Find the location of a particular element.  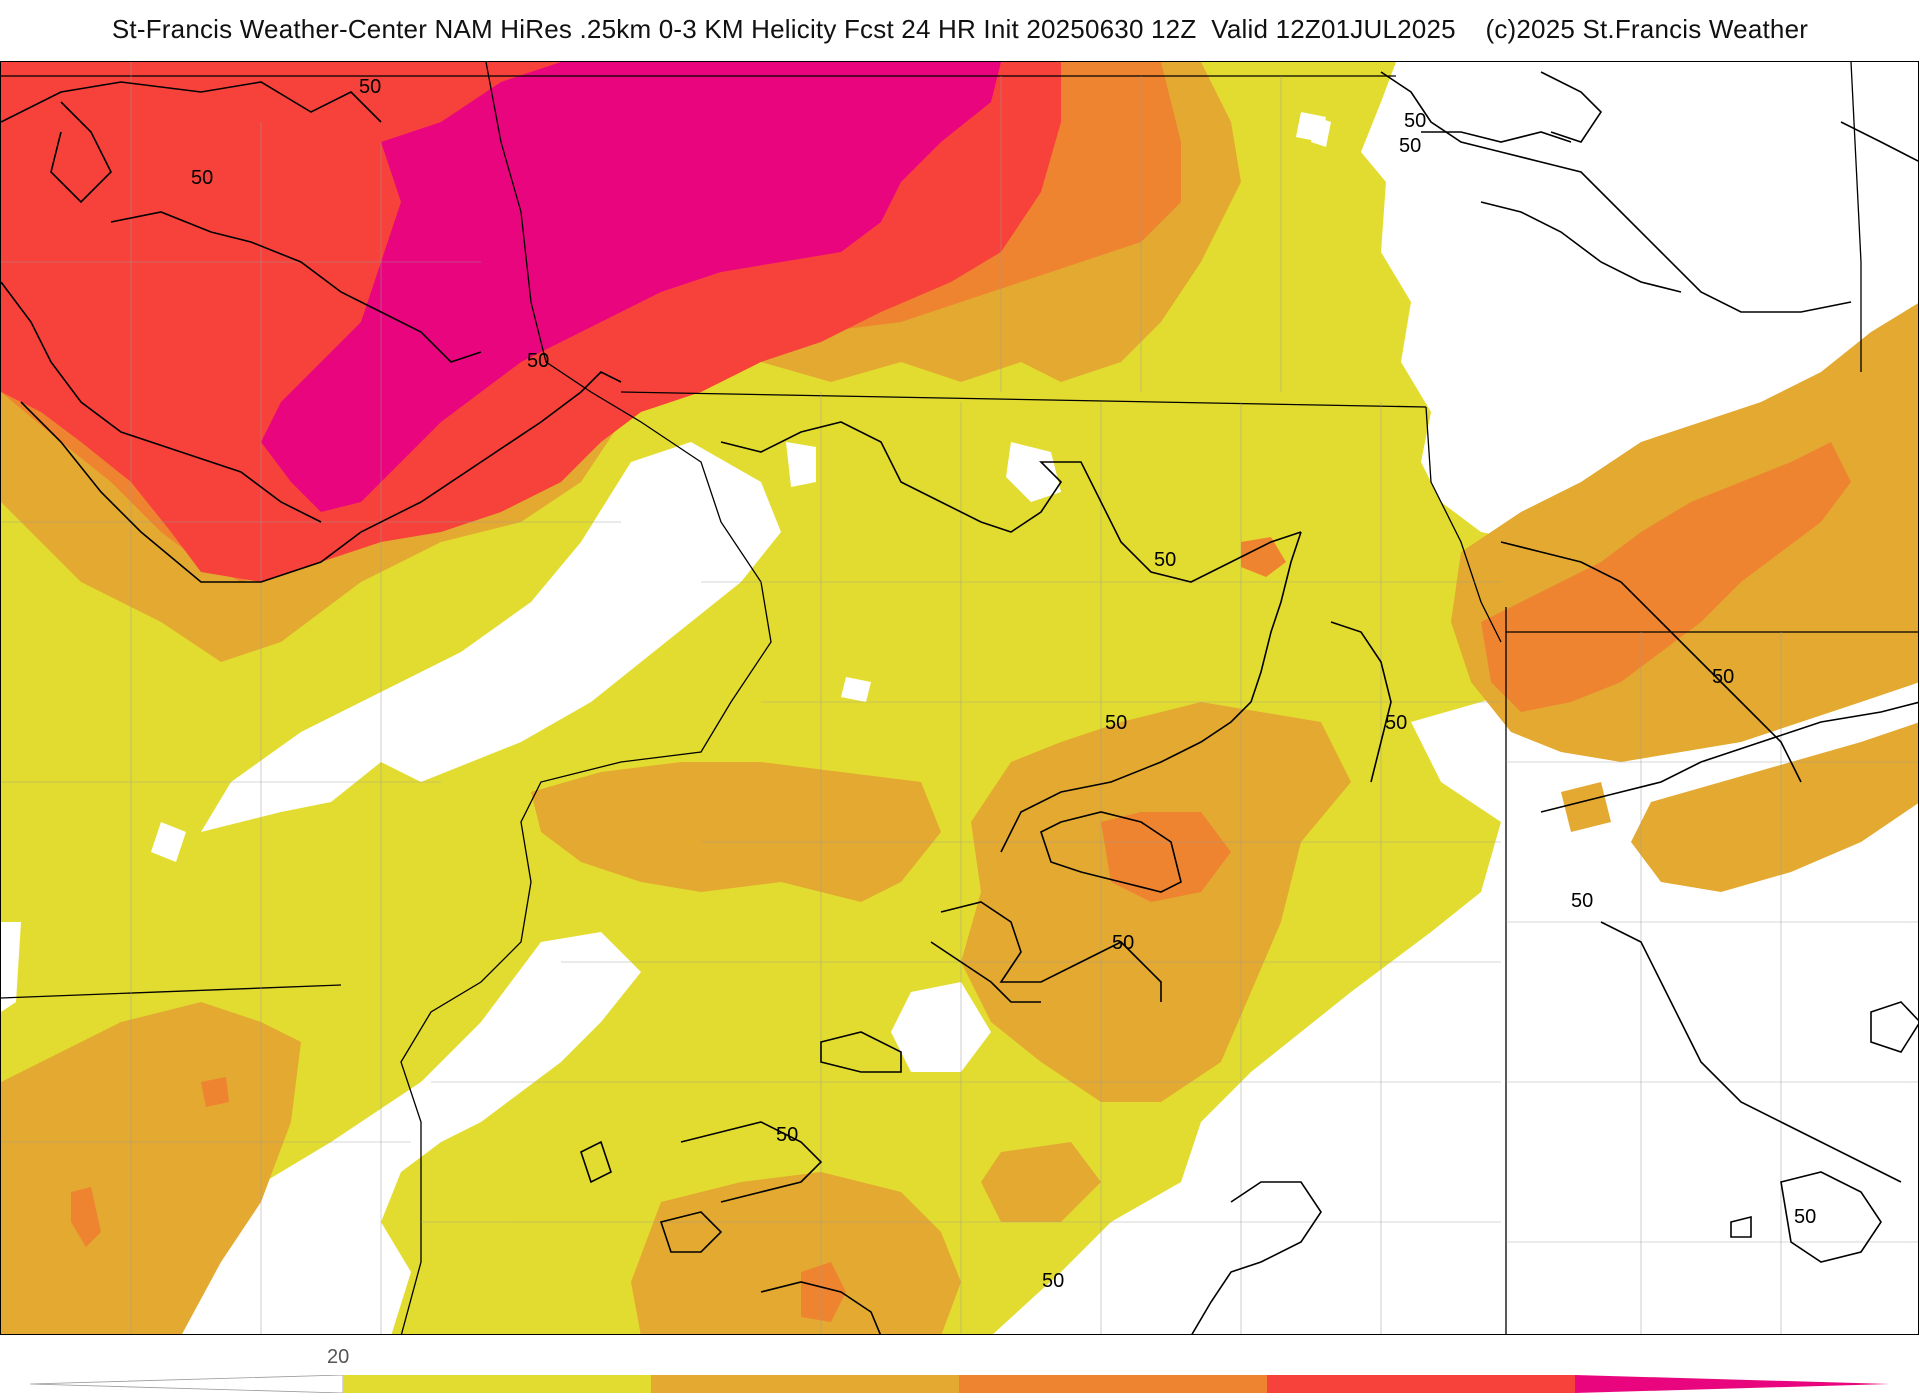

colorbar is located at coordinates (960, 1384).